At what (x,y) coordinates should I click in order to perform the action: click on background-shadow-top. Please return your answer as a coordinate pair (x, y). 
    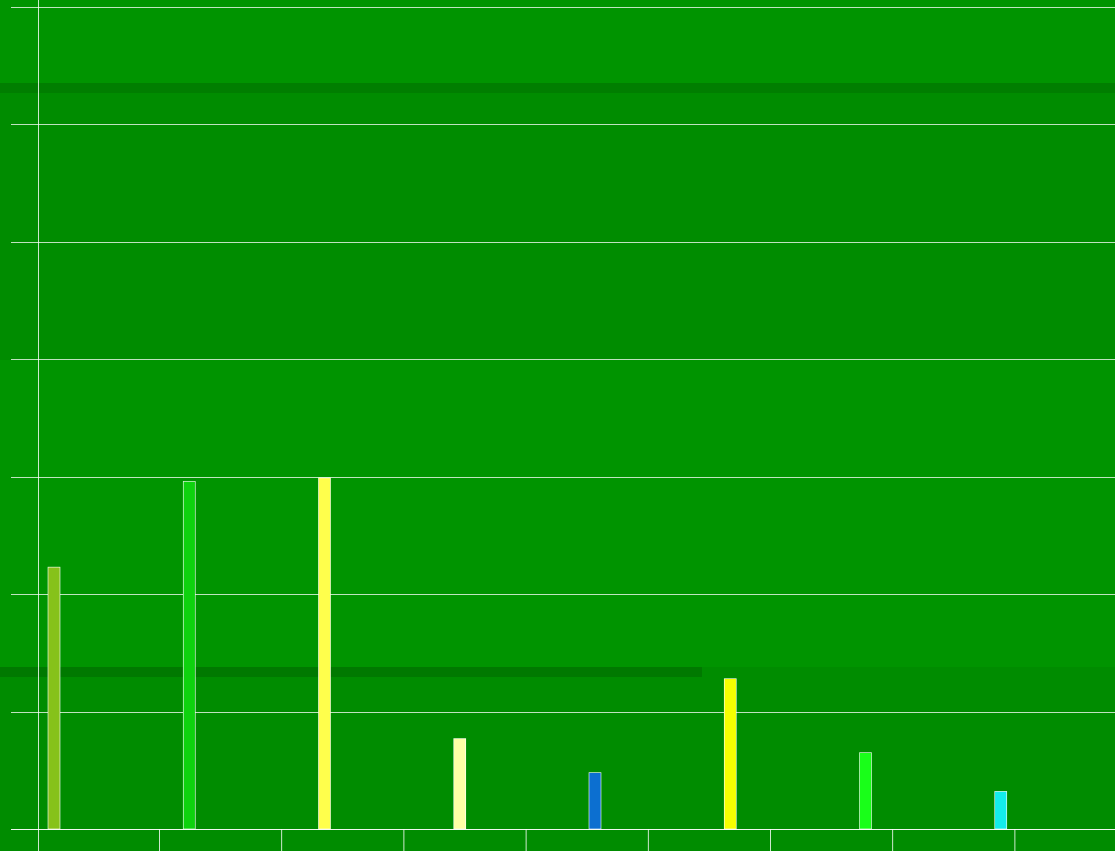
    Looking at the image, I should click on (557, 88).